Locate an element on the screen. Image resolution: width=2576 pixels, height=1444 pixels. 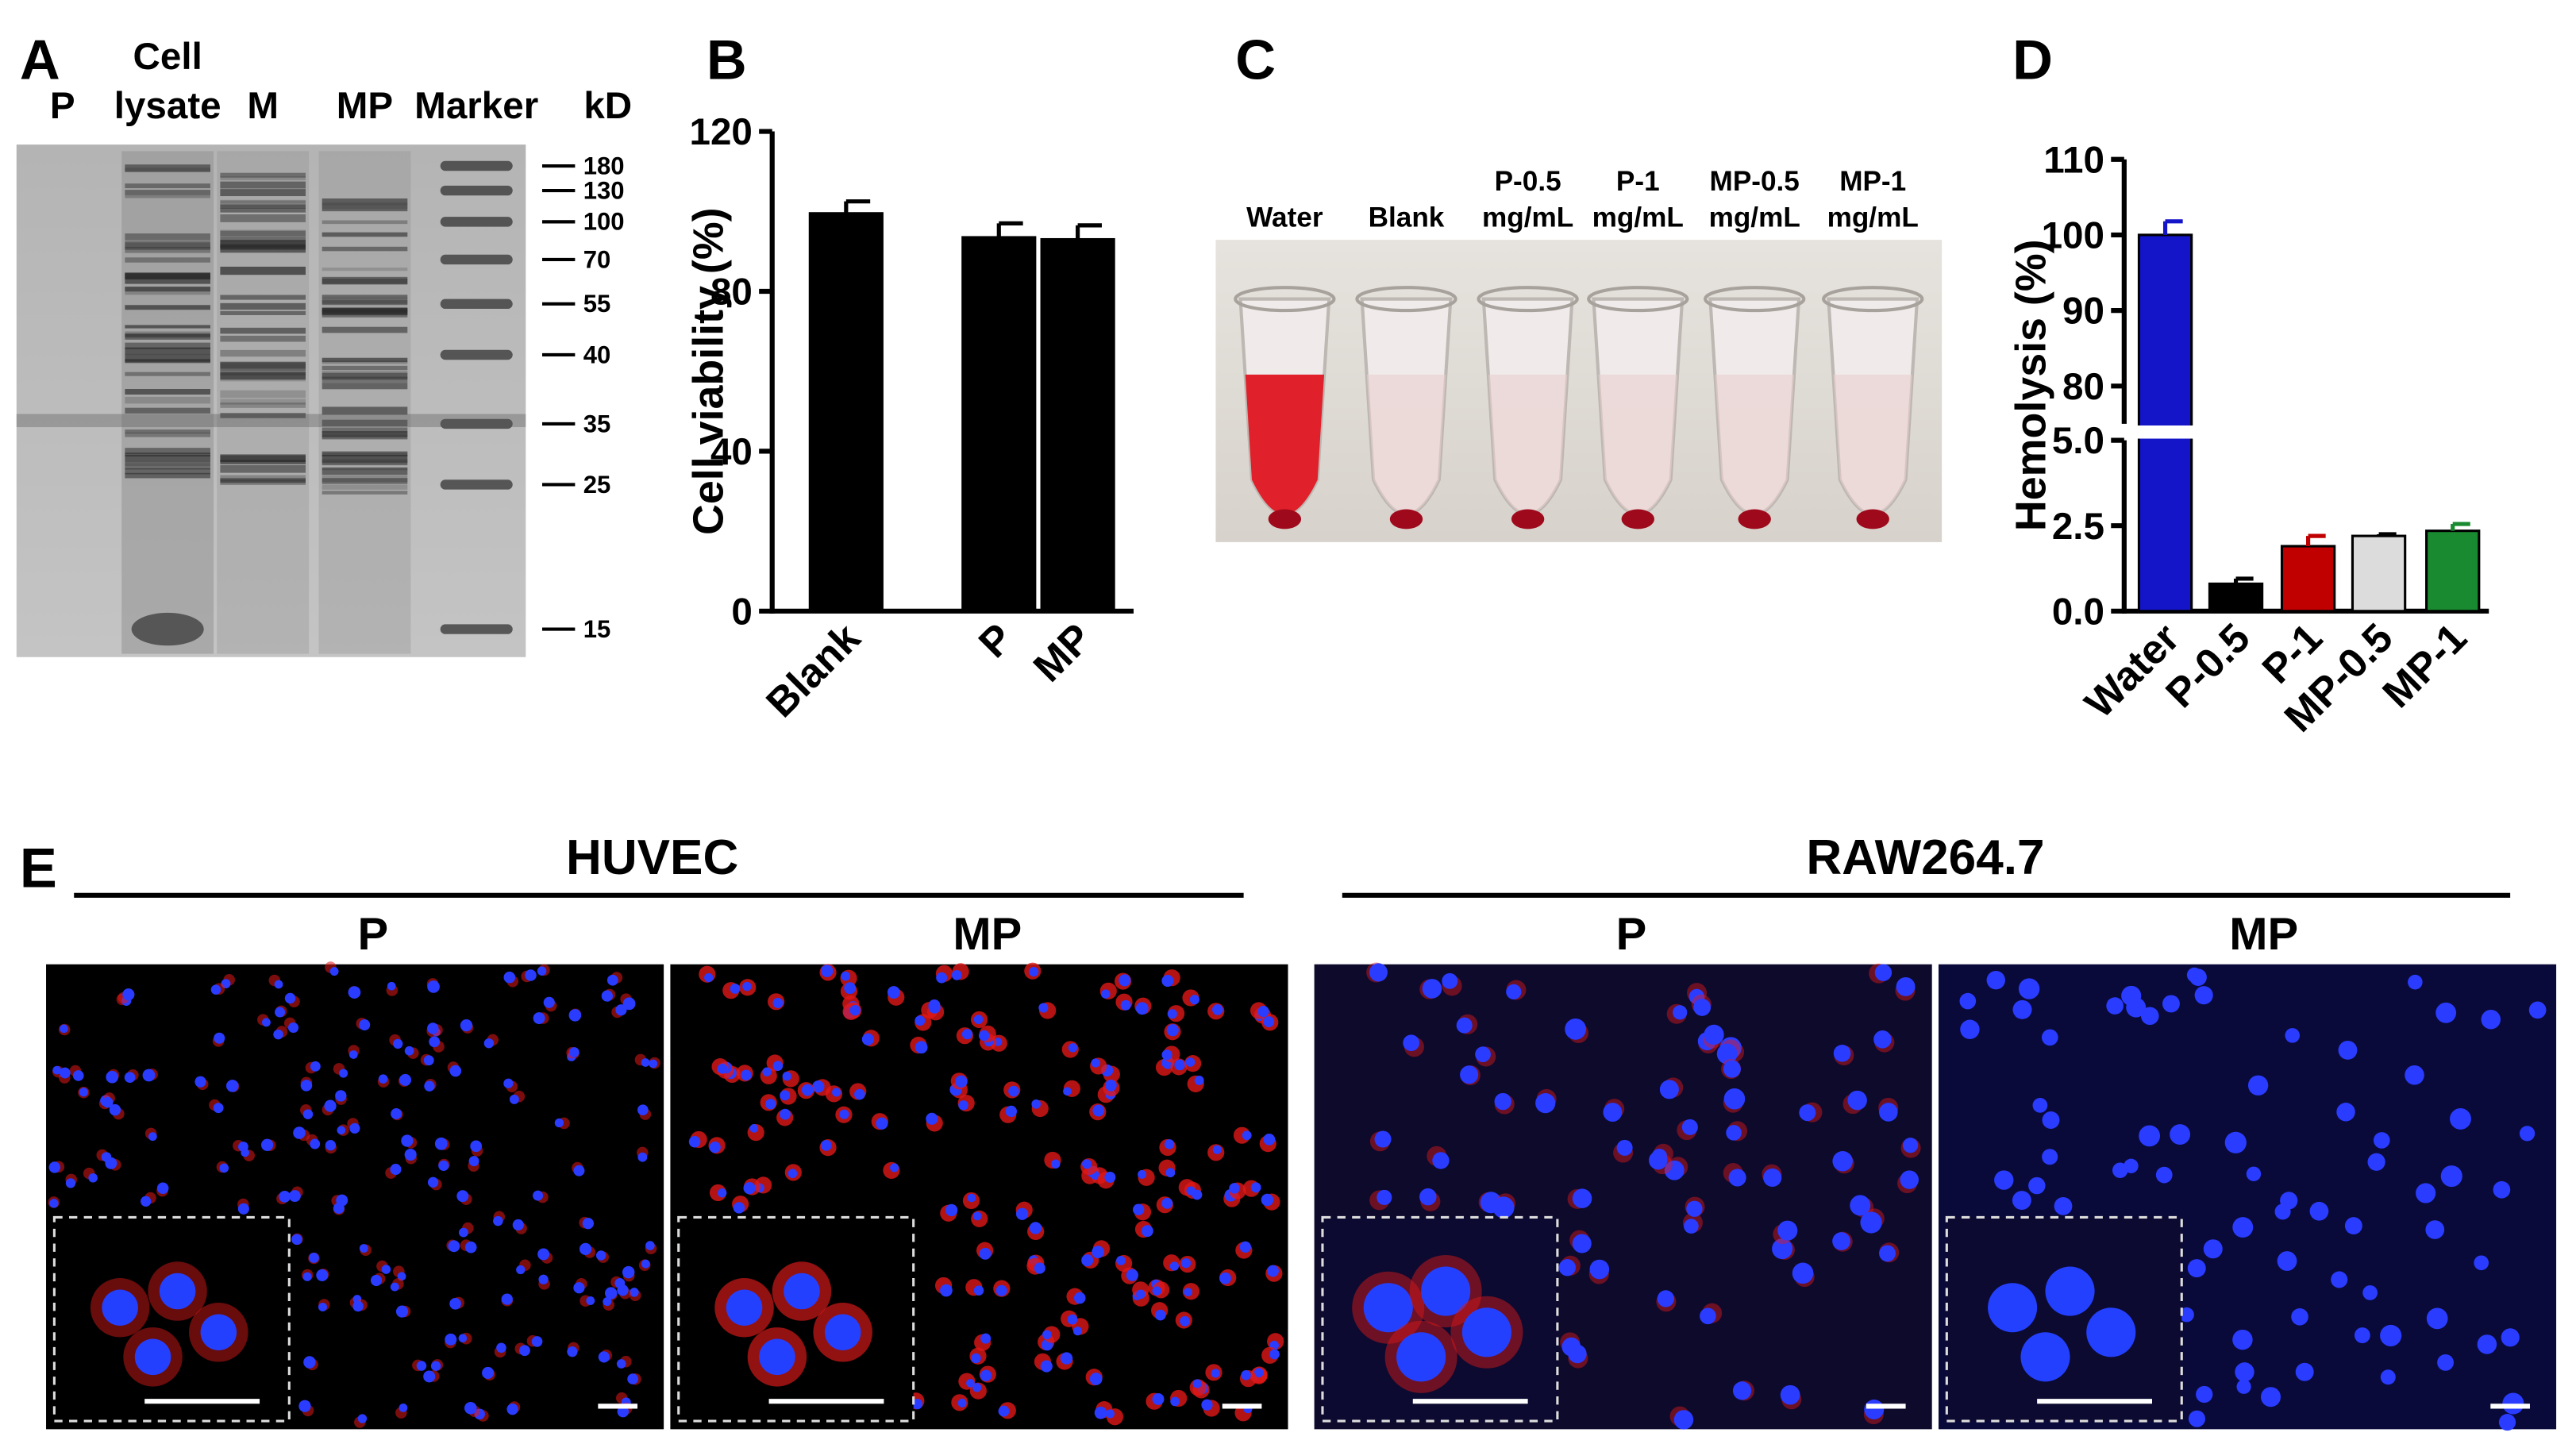
panel-letter: C is located at coordinates (1255, 59).